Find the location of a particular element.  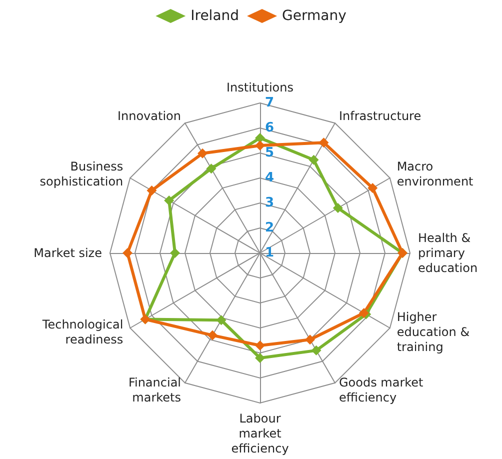

y-tick-label: 6 is located at coordinates (269, 128).